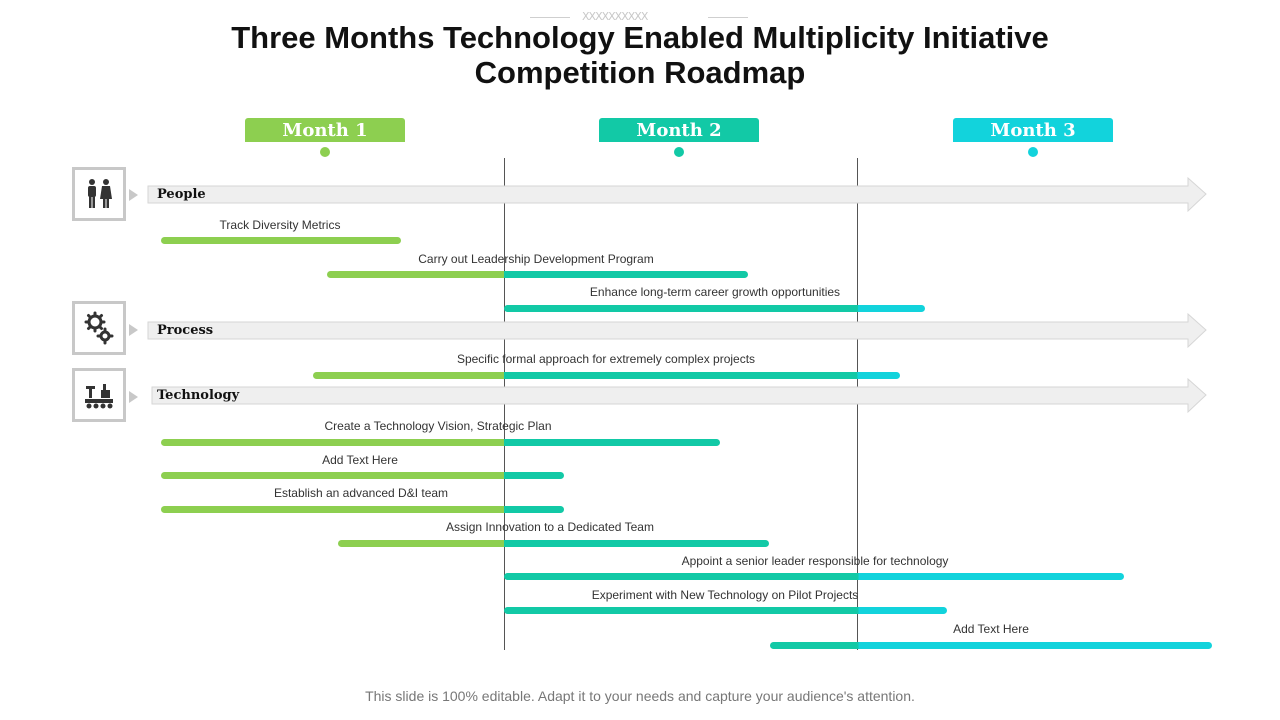  What do you see at coordinates (325, 130) in the screenshot?
I see `month-1-tab: Month 1` at bounding box center [325, 130].